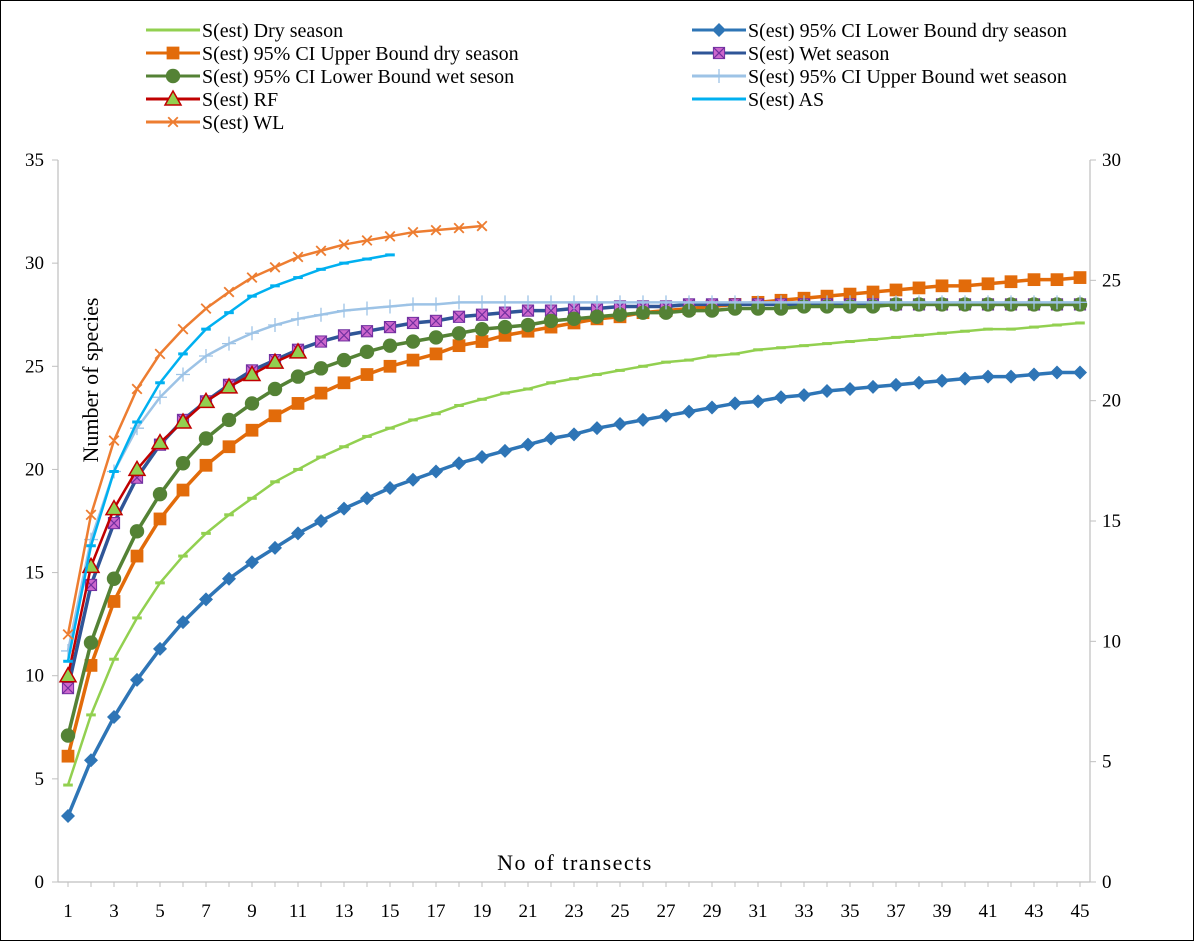 The image size is (1196, 943). I want to click on legend-label: S(est) WL, so click(243, 123).